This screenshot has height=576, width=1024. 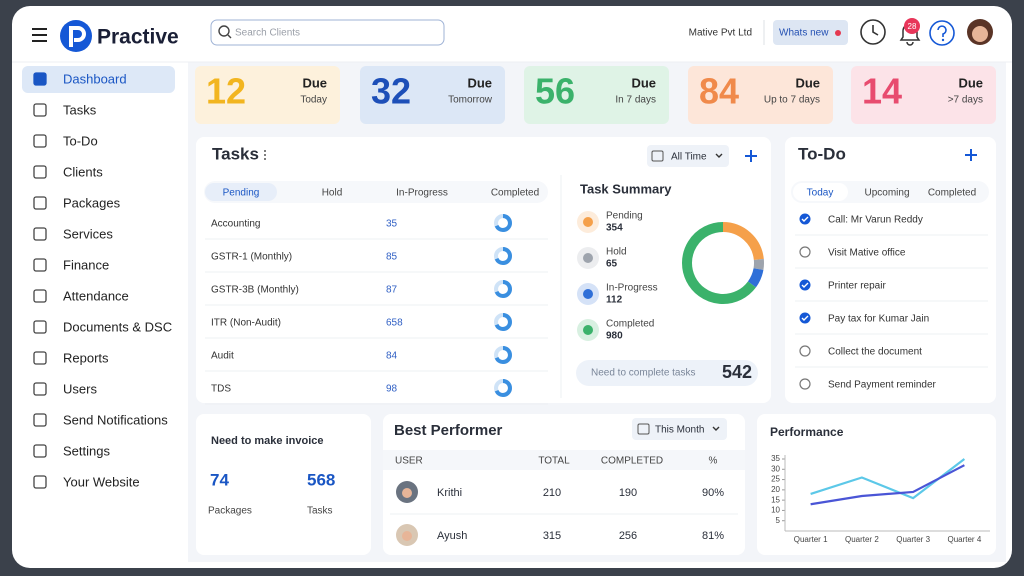 I want to click on due-period: >7 days, so click(x=965, y=100).